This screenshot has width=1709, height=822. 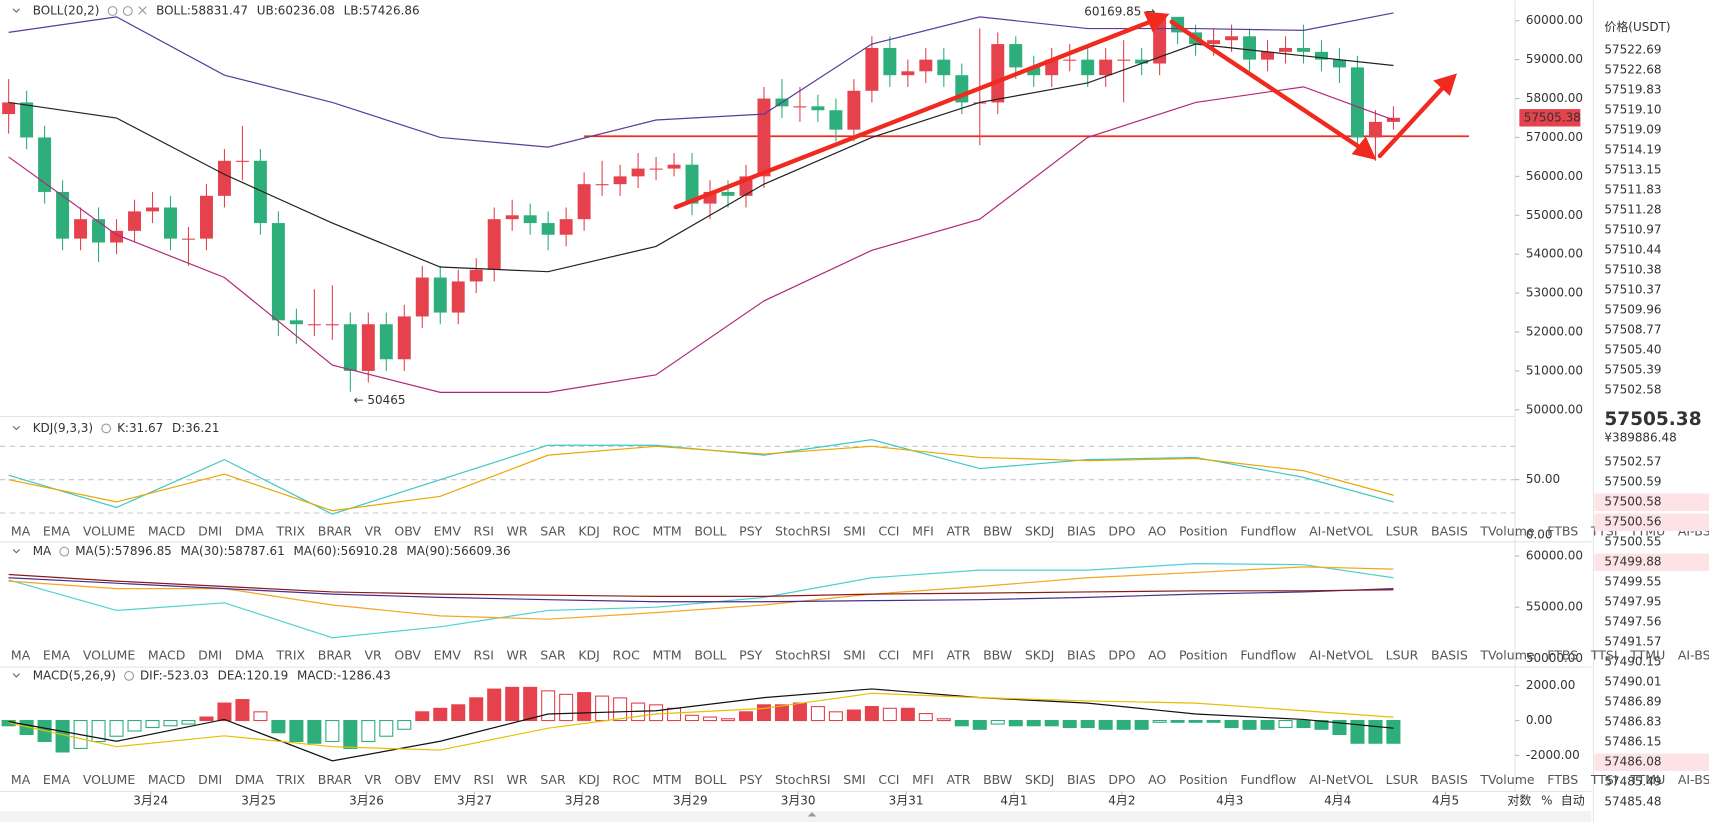 I want to click on indicator-tab: MACD, so click(x=167, y=530).